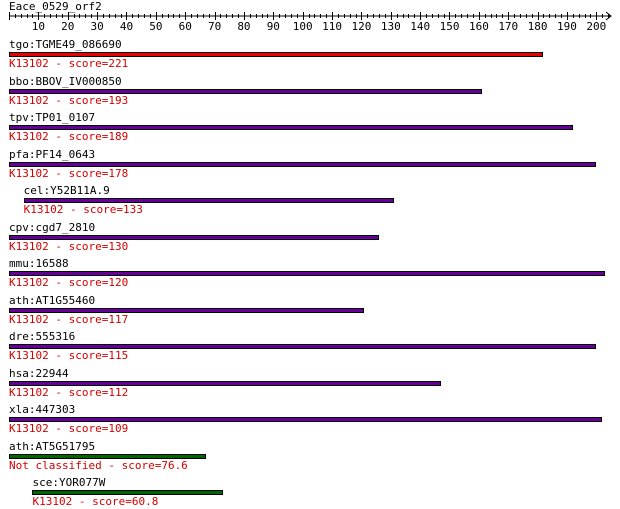  Describe the element at coordinates (567, 26) in the screenshot. I see `axis-tick-label: 190` at that location.